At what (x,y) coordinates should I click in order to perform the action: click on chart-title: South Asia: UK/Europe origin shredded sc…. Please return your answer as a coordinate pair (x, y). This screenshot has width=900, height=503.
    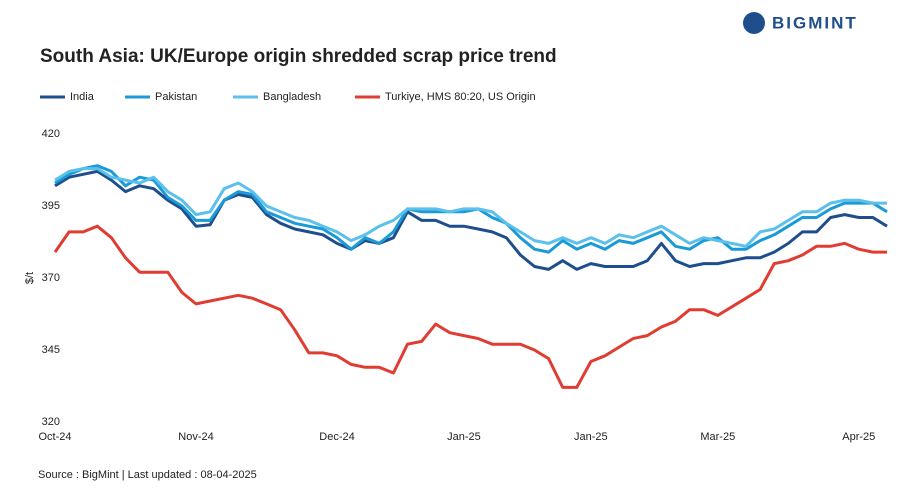
    Looking at the image, I should click on (298, 56).